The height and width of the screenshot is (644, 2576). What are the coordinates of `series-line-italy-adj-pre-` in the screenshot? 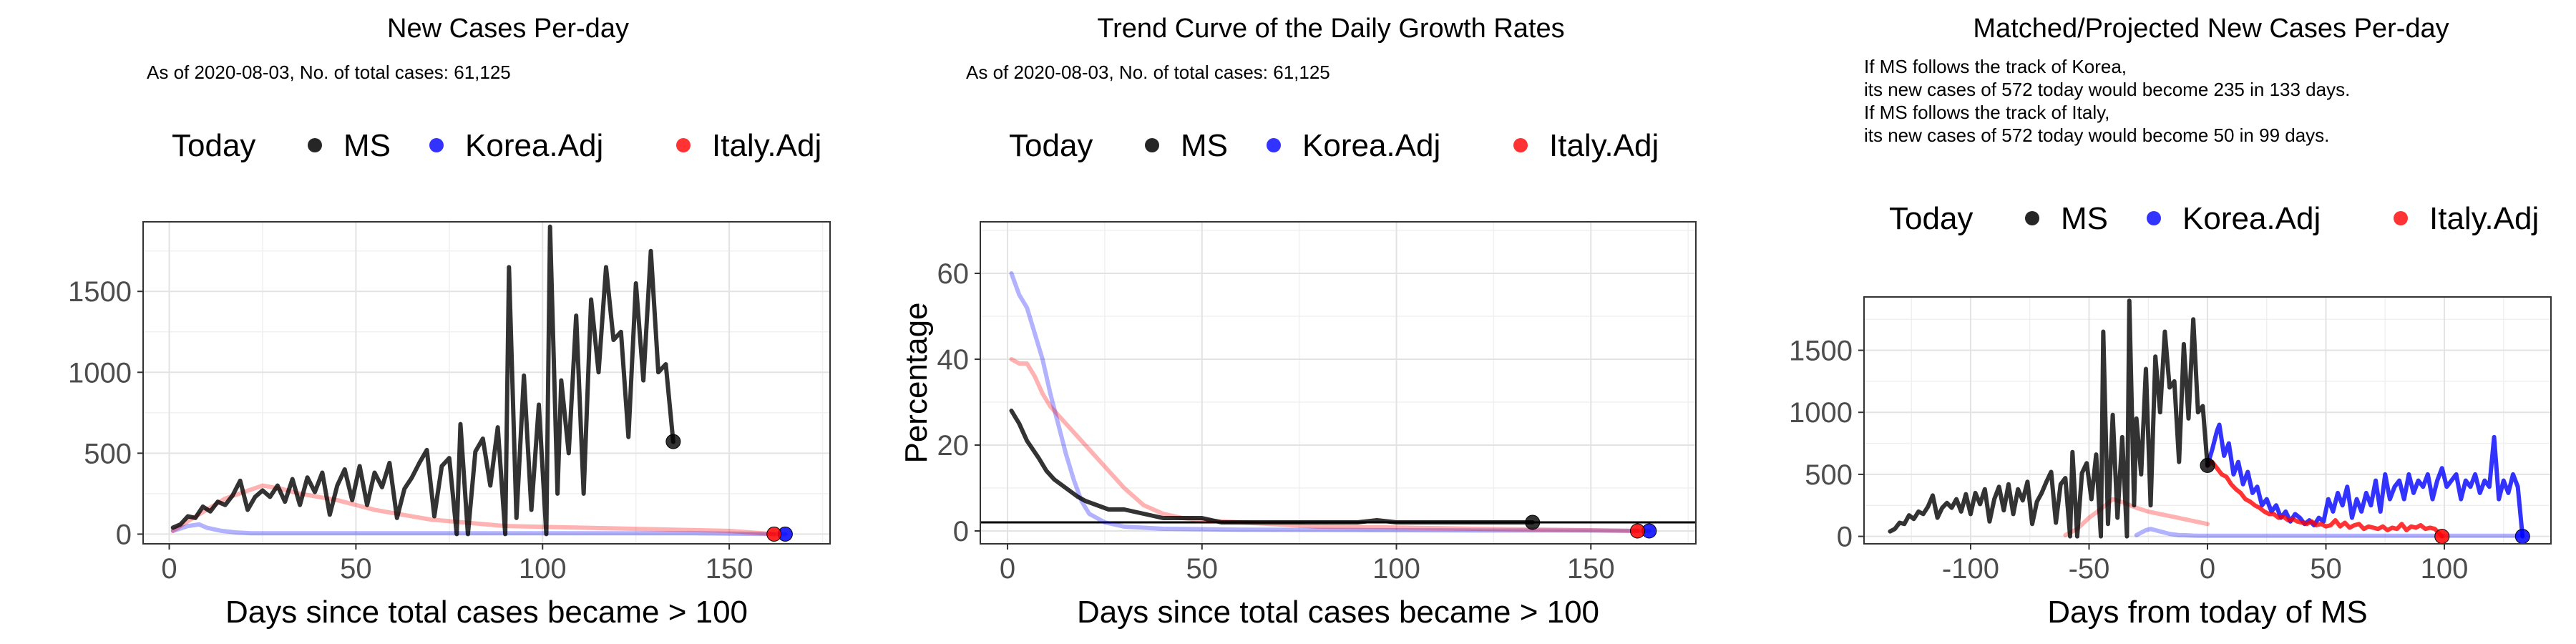 It's located at (2136, 517).